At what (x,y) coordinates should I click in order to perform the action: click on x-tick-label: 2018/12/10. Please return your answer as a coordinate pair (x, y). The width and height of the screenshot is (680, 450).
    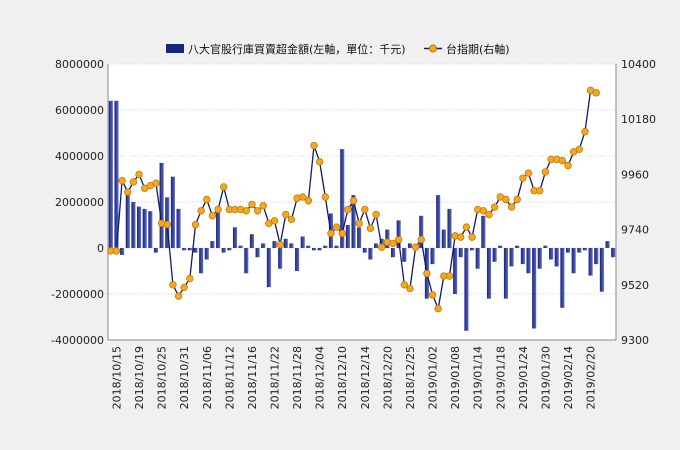
    Looking at the image, I should click on (342, 377).